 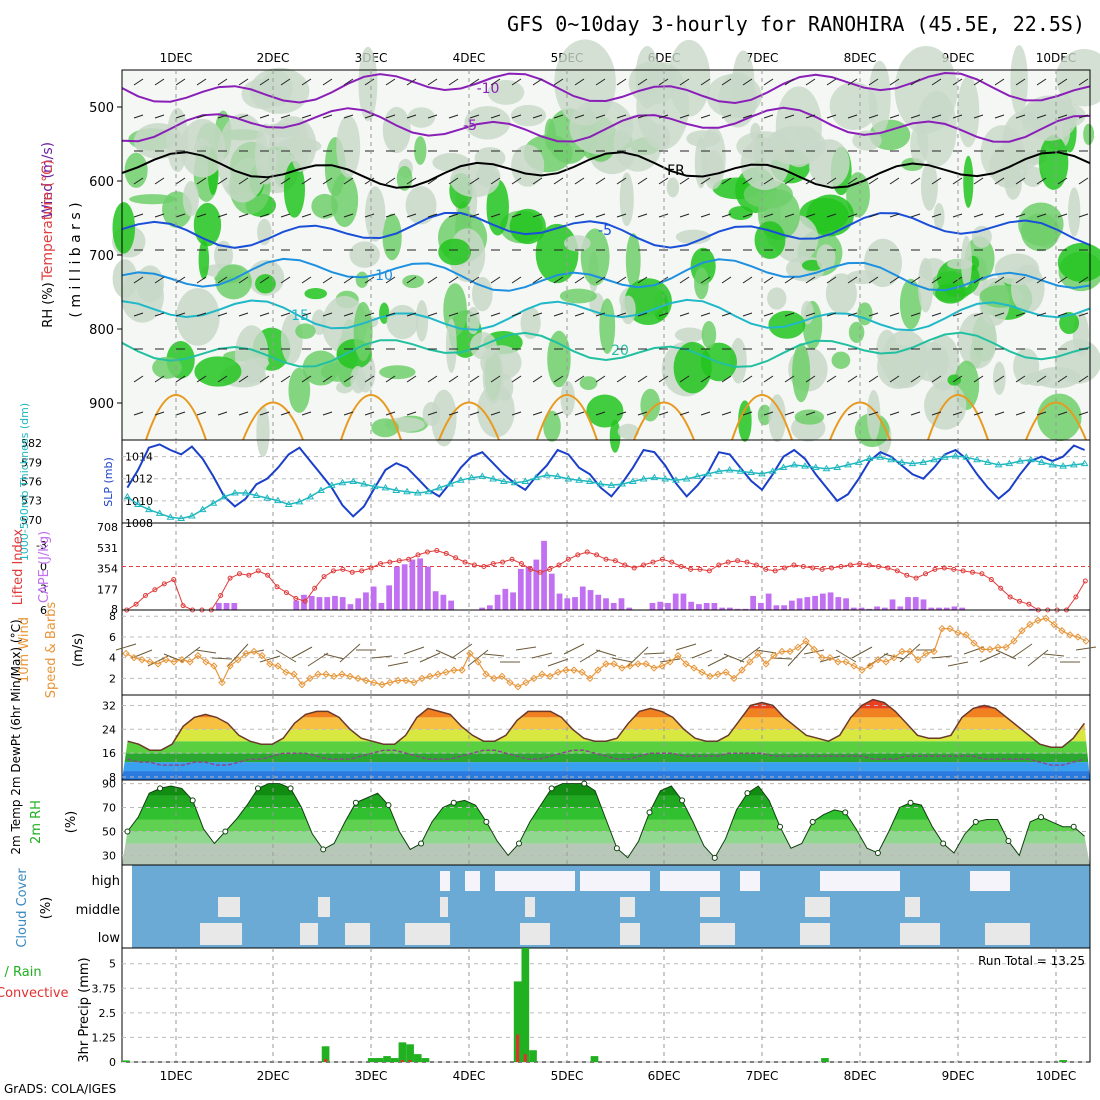 I want to click on cloud-low-block, so click(x=1007, y=934).